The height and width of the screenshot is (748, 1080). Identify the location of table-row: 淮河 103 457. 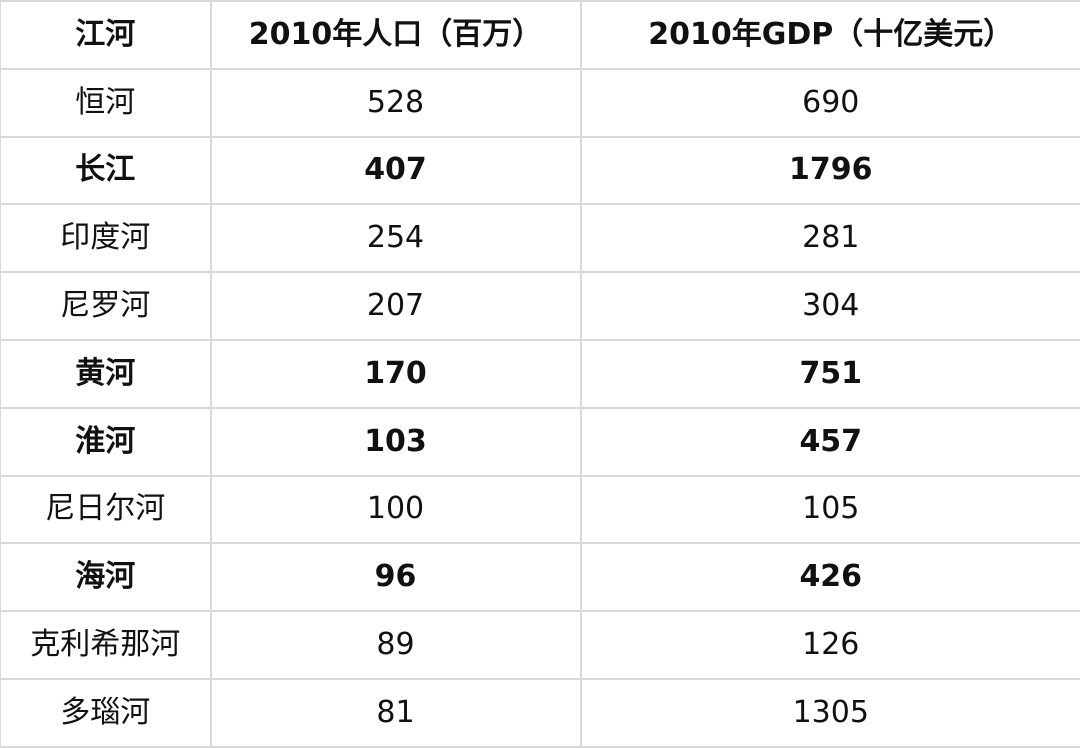
(540, 442).